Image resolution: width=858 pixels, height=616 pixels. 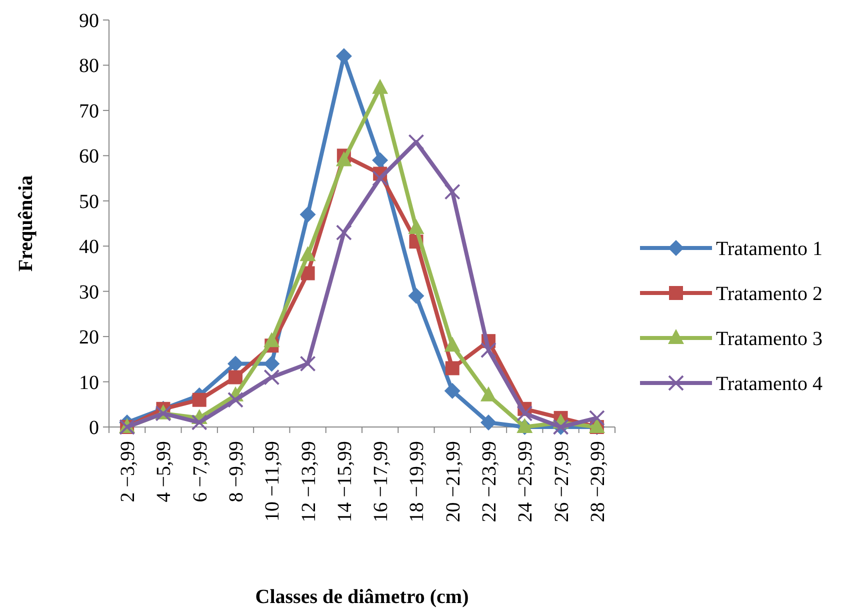 What do you see at coordinates (597, 481) in the screenshot?
I see `x-tick-label: 28 −29,99` at bounding box center [597, 481].